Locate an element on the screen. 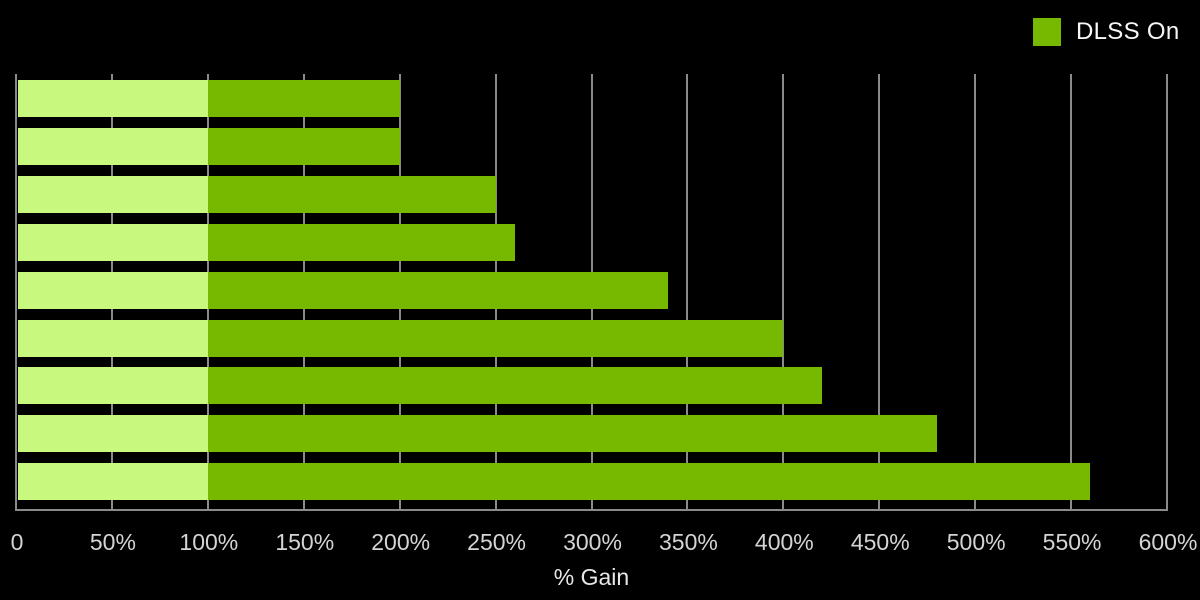 The width and height of the screenshot is (1200, 600). legend: DLSS On is located at coordinates (1106, 32).